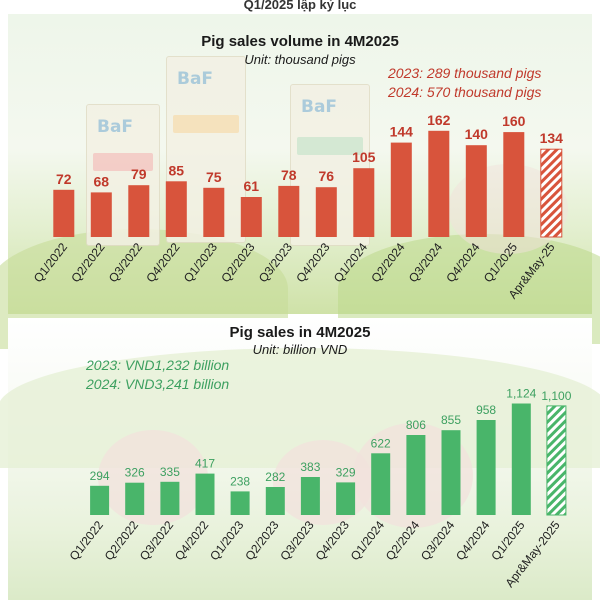 This screenshot has height=600, width=600. What do you see at coordinates (238, 262) in the screenshot?
I see `chart1-category-label: Q2/2023` at bounding box center [238, 262].